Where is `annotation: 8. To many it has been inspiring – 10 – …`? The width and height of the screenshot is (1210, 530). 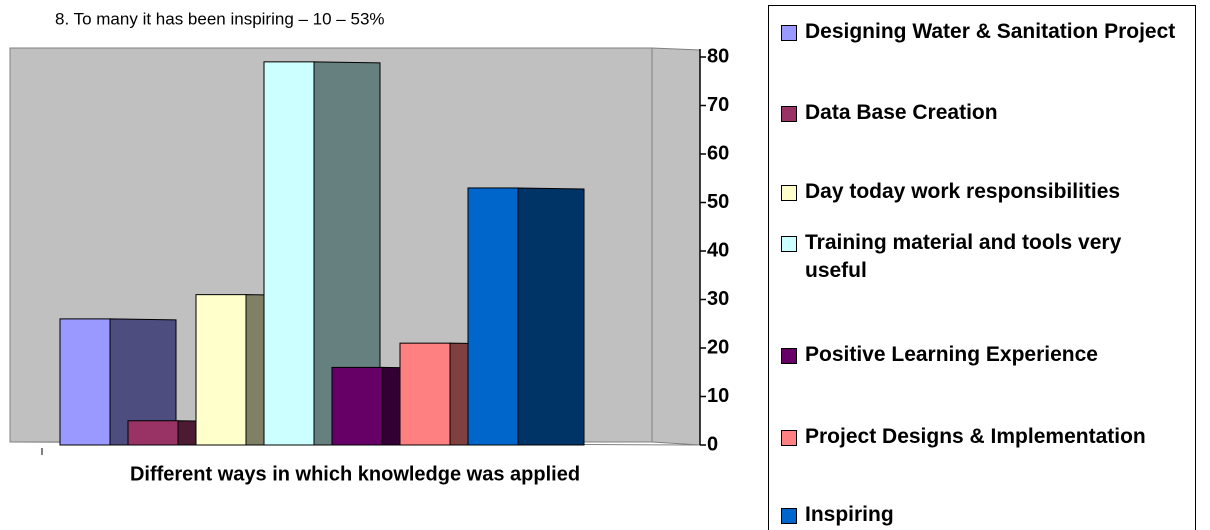
annotation: 8. To many it has been inspiring – 10 – … is located at coordinates (220, 18).